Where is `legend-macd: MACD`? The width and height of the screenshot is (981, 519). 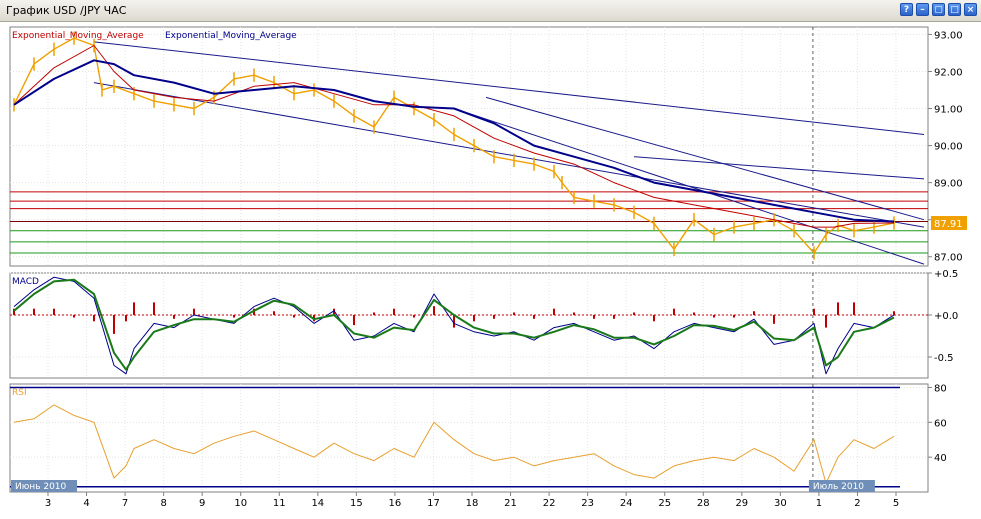
legend-macd: MACD is located at coordinates (25, 282).